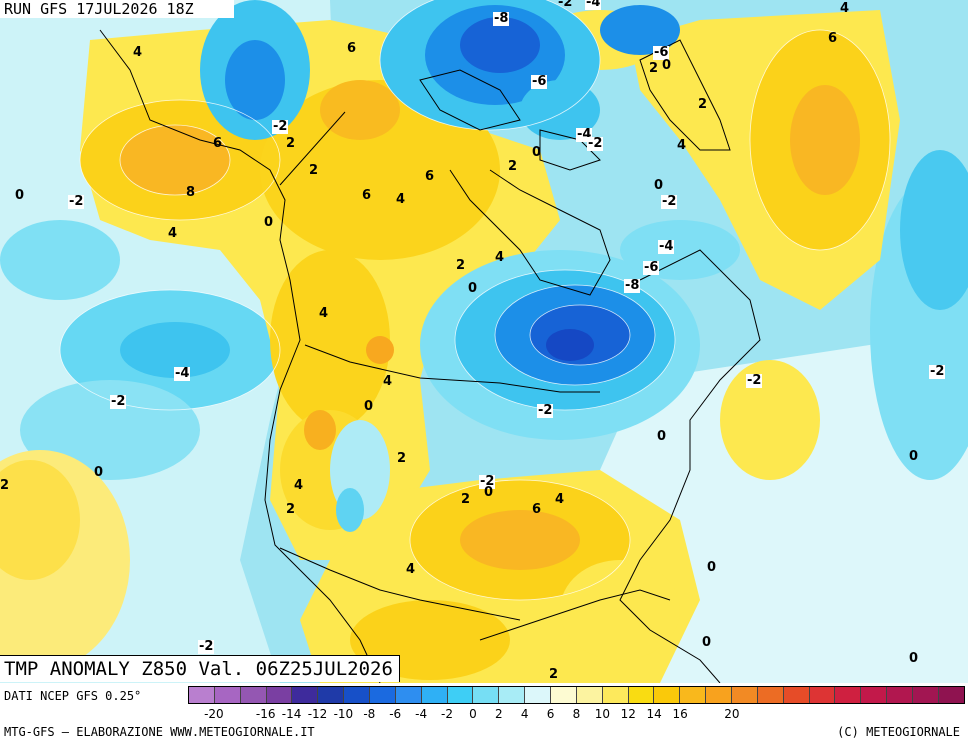 The image size is (968, 745). Describe the element at coordinates (312, 148) in the screenshot. I see `alaska-border` at that location.